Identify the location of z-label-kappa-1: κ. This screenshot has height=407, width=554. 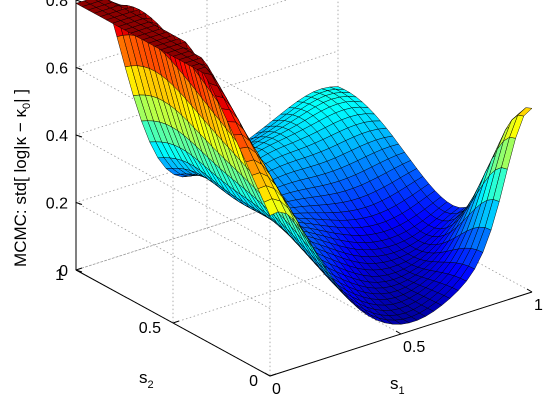
(20, 140).